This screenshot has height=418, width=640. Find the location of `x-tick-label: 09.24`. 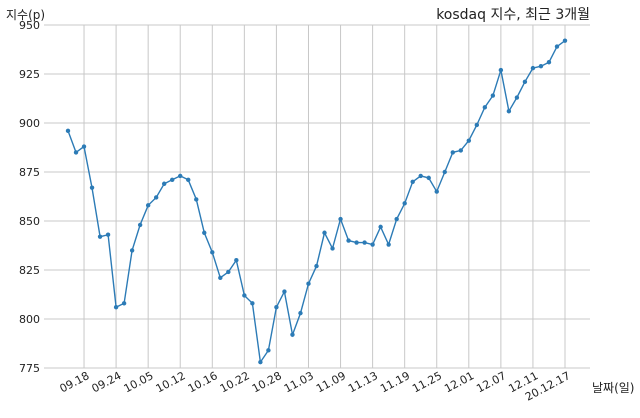

x-tick-label: 09.24 is located at coordinates (107, 382).